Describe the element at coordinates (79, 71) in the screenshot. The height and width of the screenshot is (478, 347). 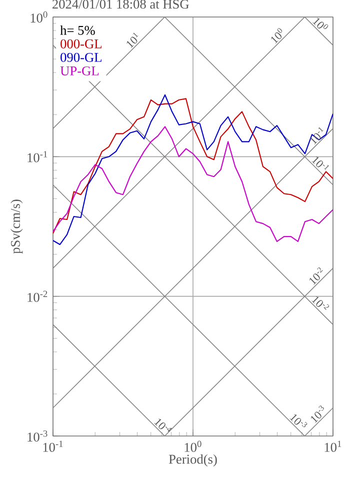
I see `text: UP-GL` at that location.